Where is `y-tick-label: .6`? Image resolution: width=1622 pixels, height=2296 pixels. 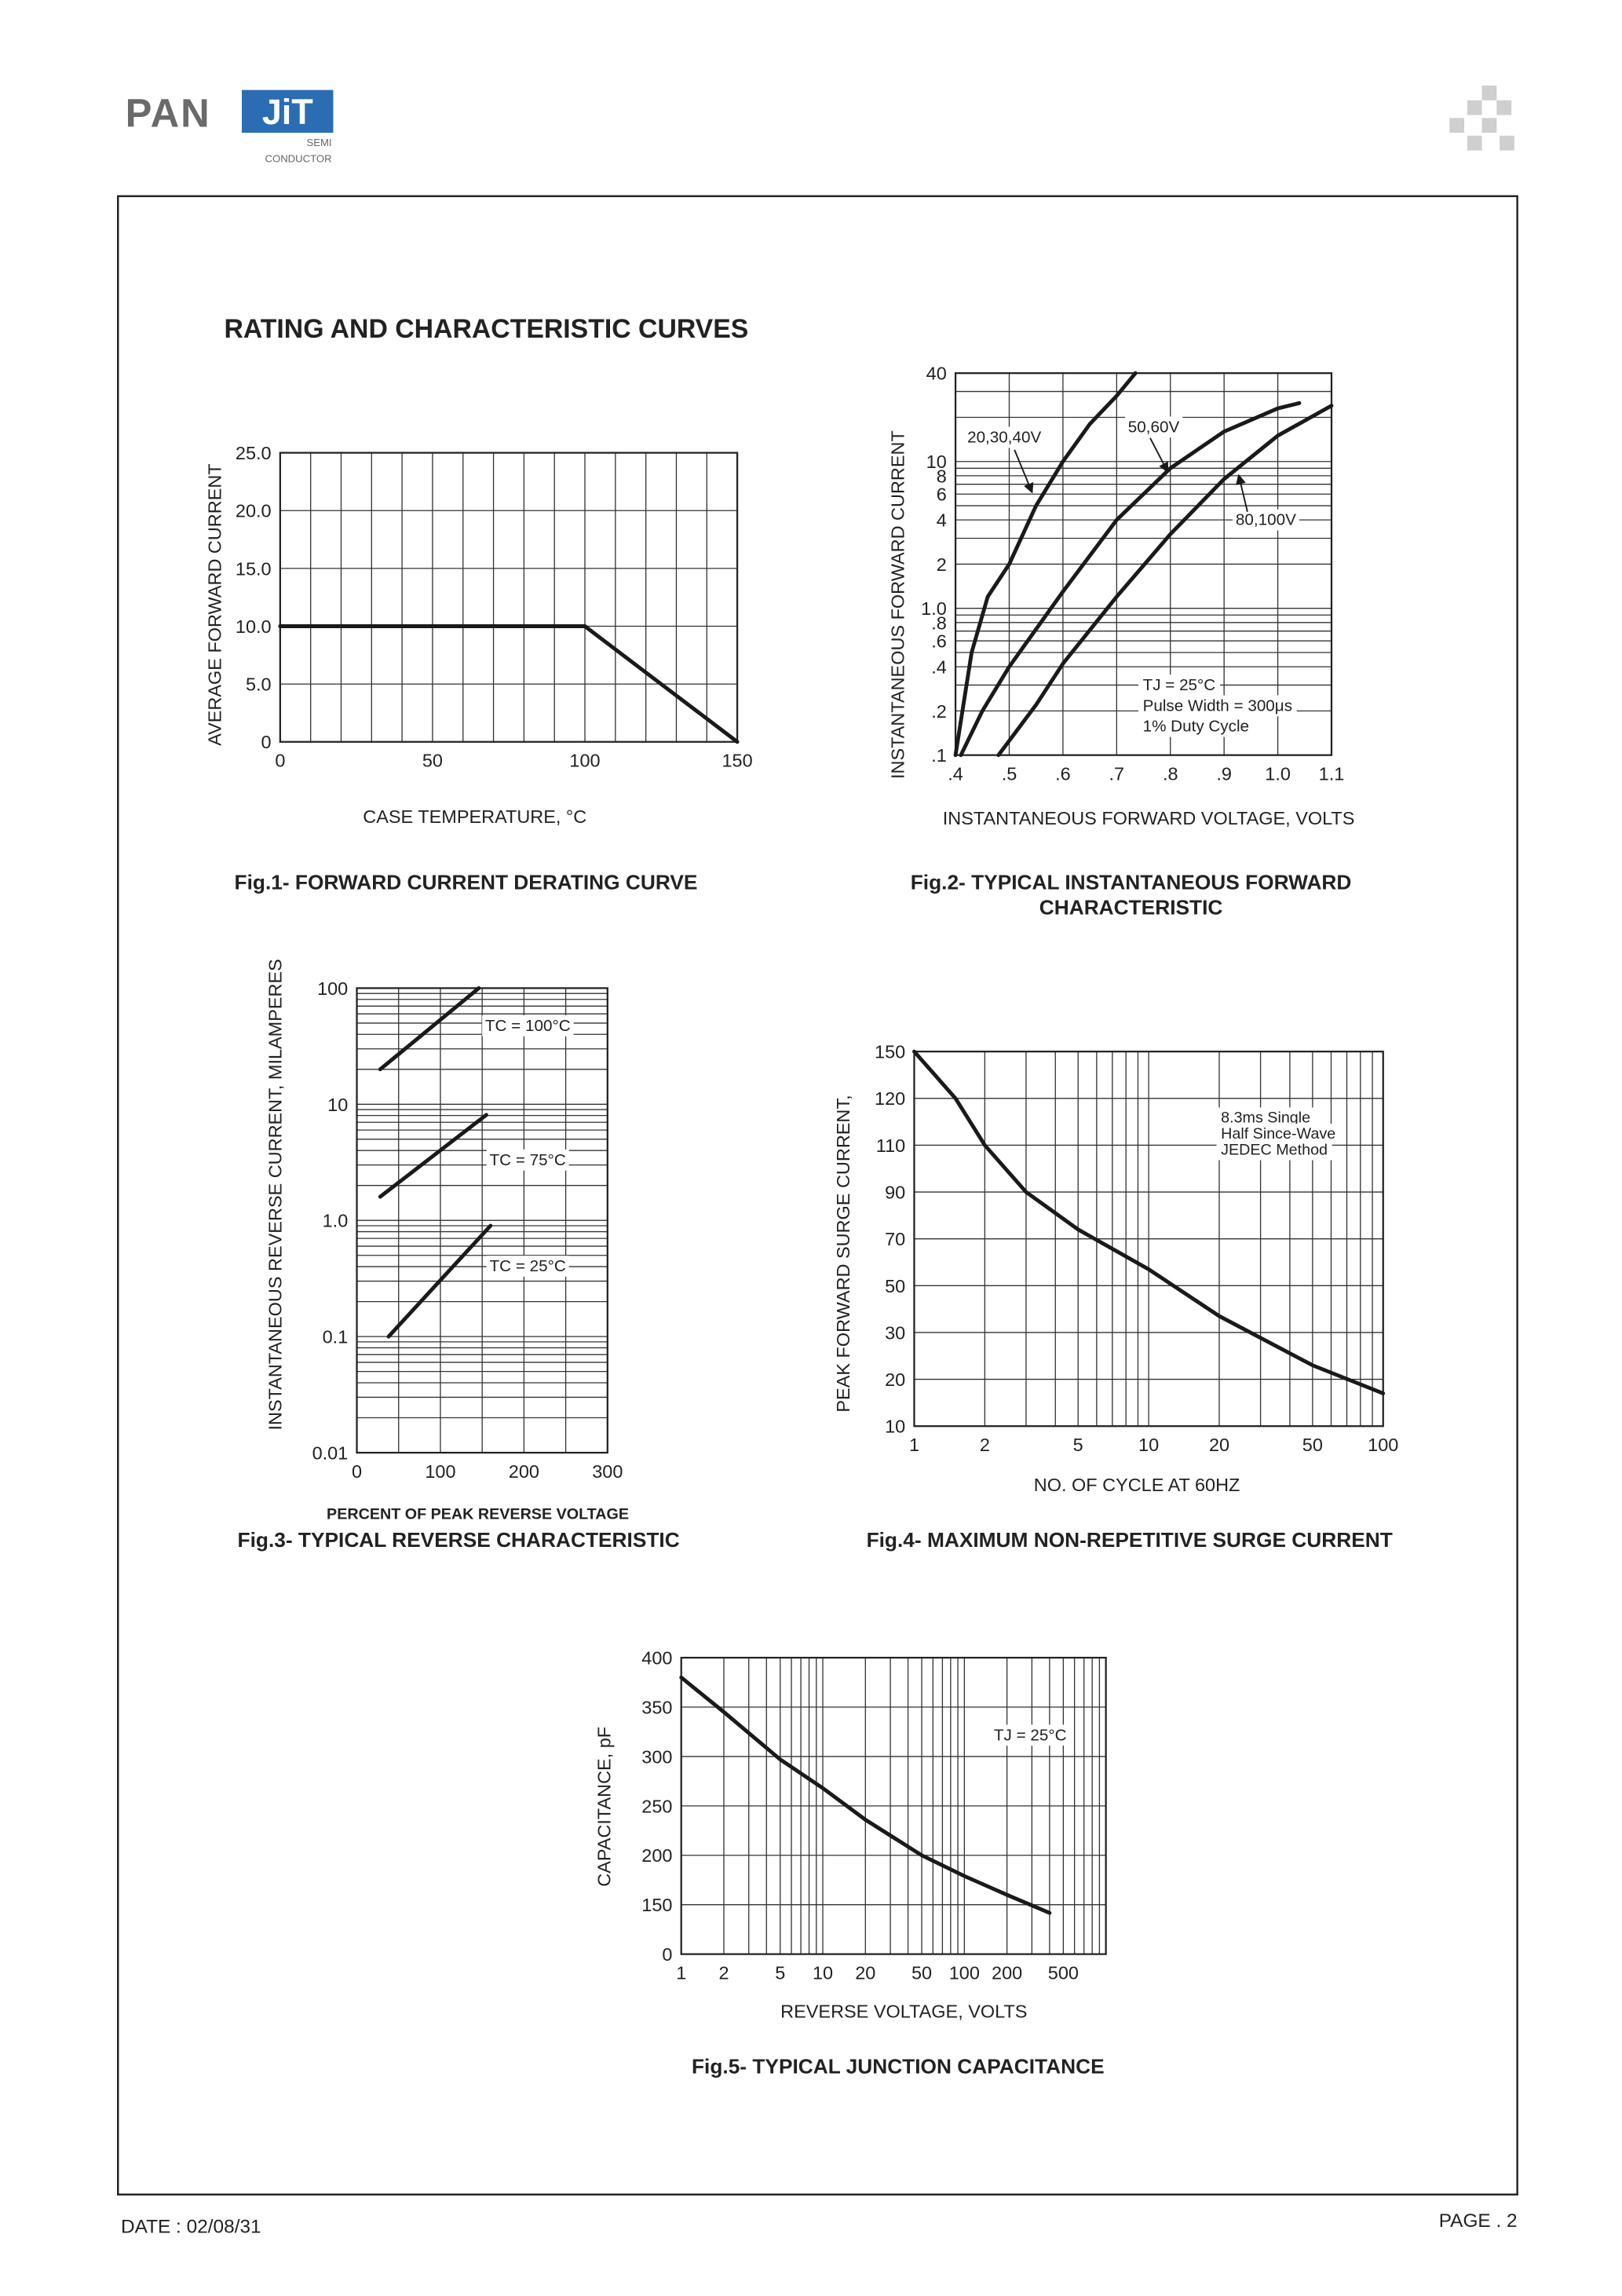 y-tick-label: .6 is located at coordinates (939, 641).